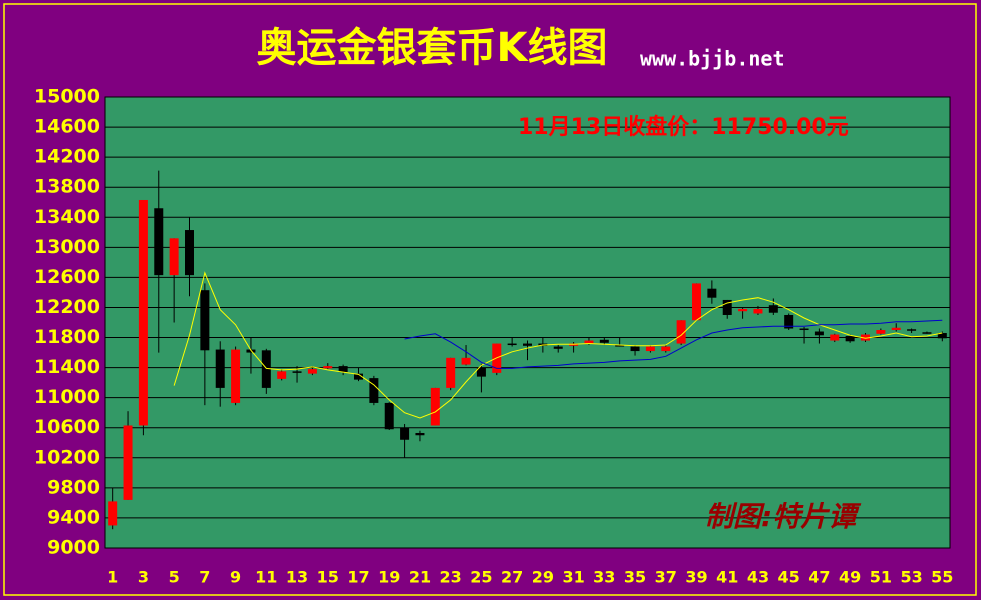 The width and height of the screenshot is (981, 600). Describe the element at coordinates (481, 577) in the screenshot. I see `x-tick-label: 25` at that location.